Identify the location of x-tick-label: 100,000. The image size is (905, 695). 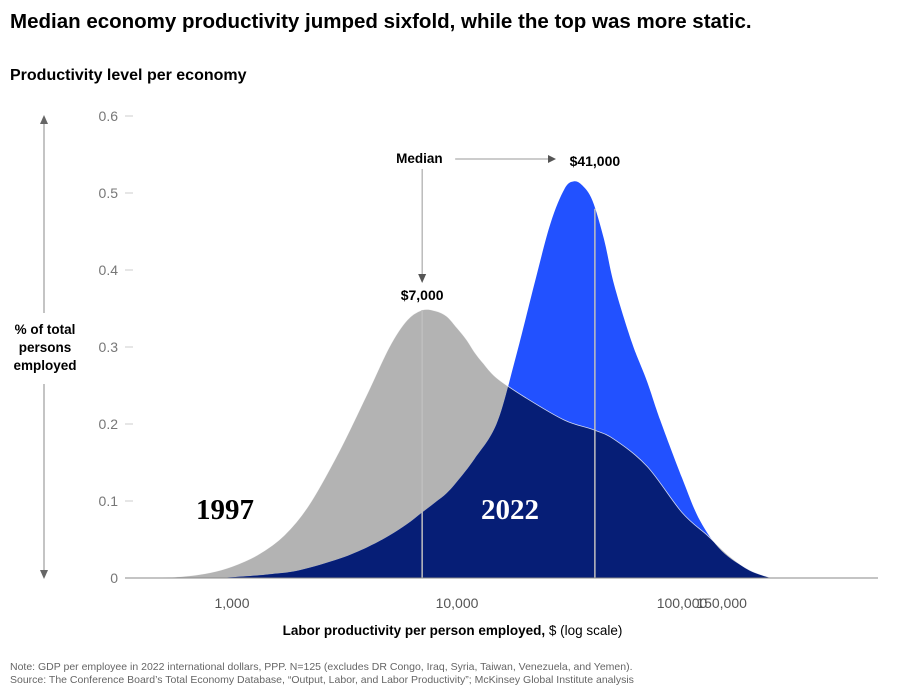
(682, 603).